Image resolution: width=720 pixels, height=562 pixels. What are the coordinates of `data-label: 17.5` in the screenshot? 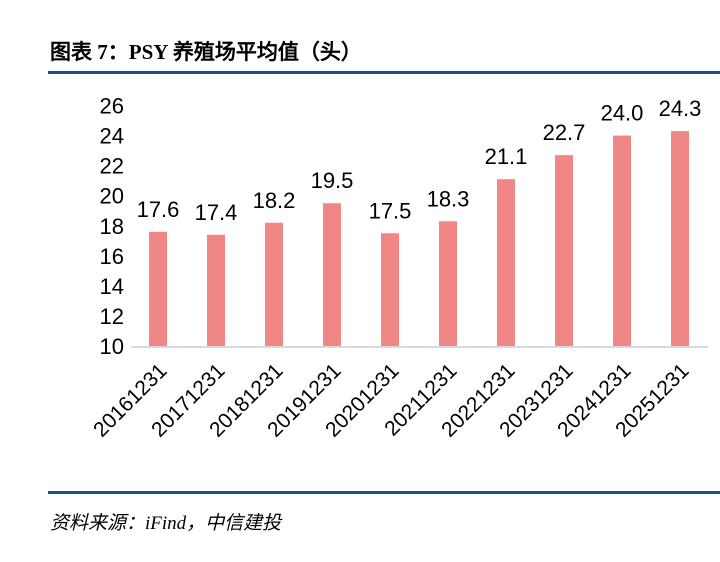 It's located at (390, 210).